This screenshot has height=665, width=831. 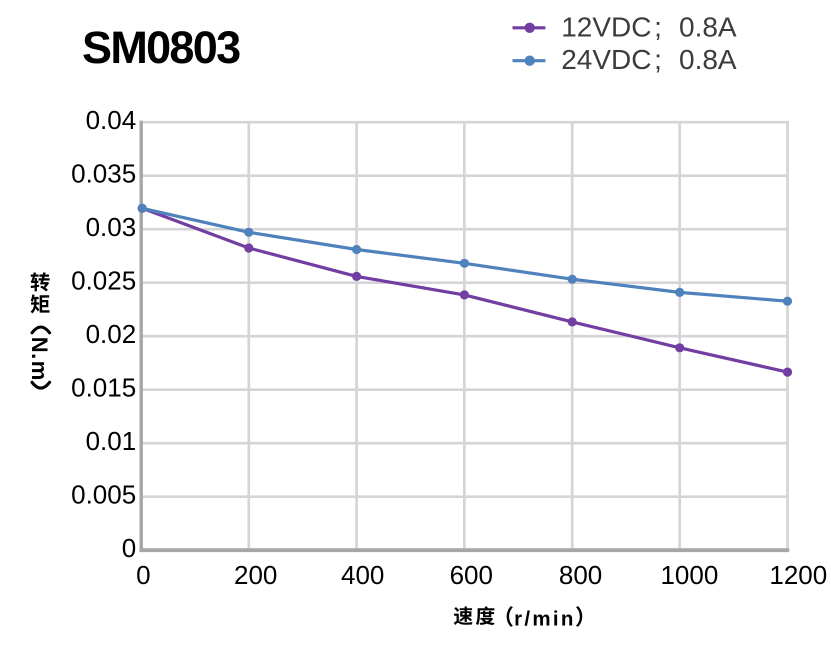 What do you see at coordinates (111, 227) in the screenshot?
I see `svg-text: 0.03` at bounding box center [111, 227].